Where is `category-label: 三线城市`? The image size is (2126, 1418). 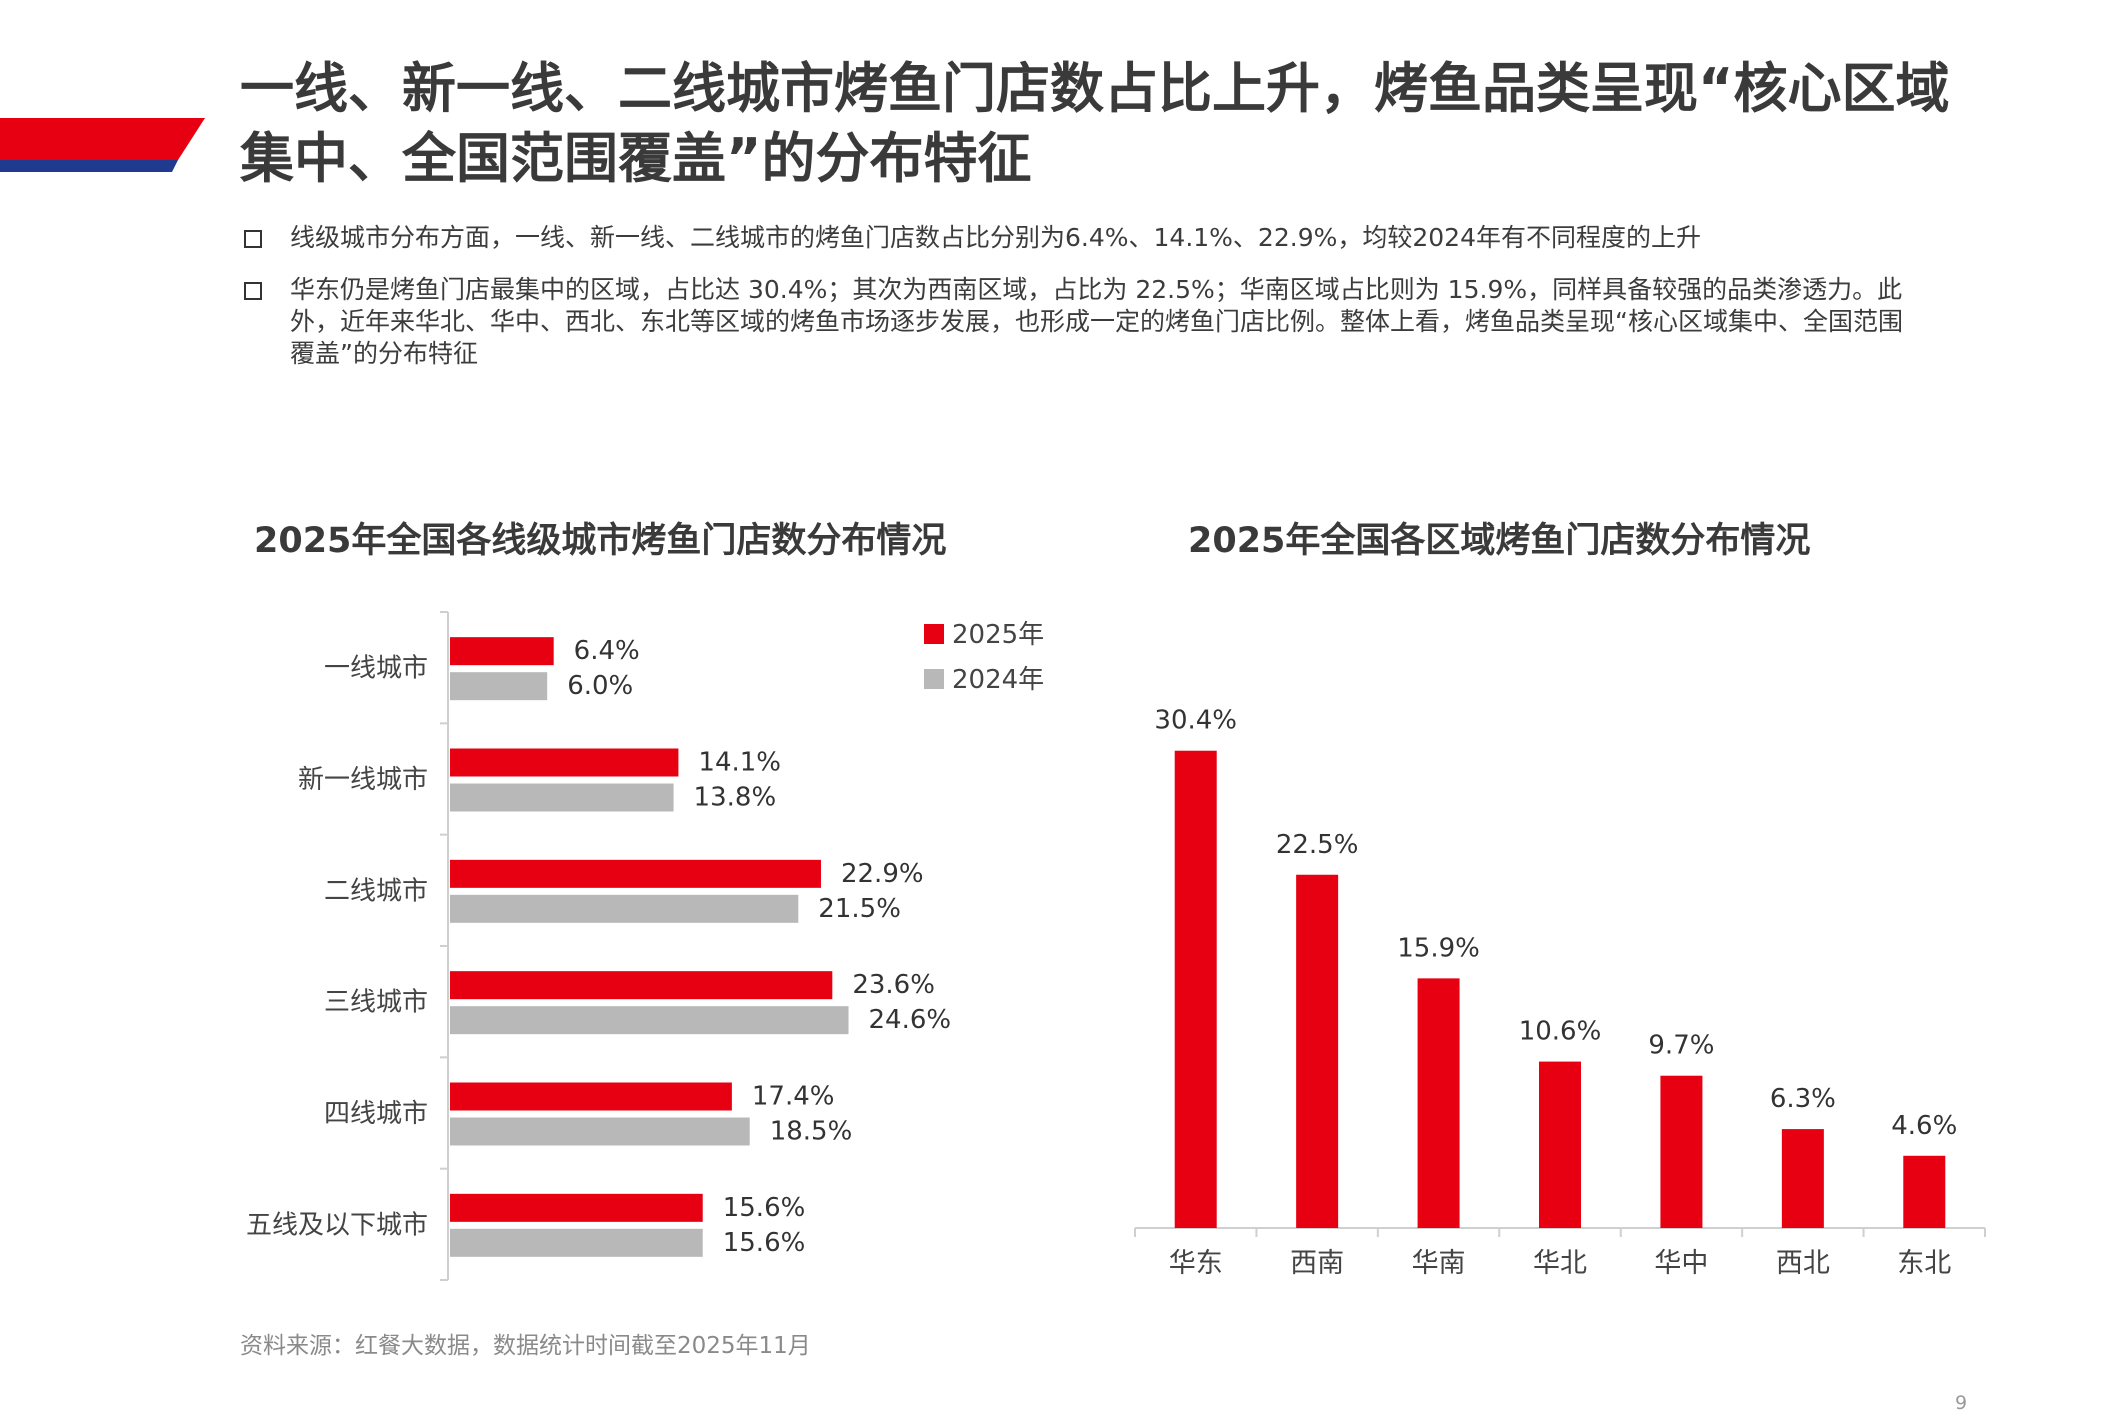
category-label: 三线城市 is located at coordinates (376, 1003).